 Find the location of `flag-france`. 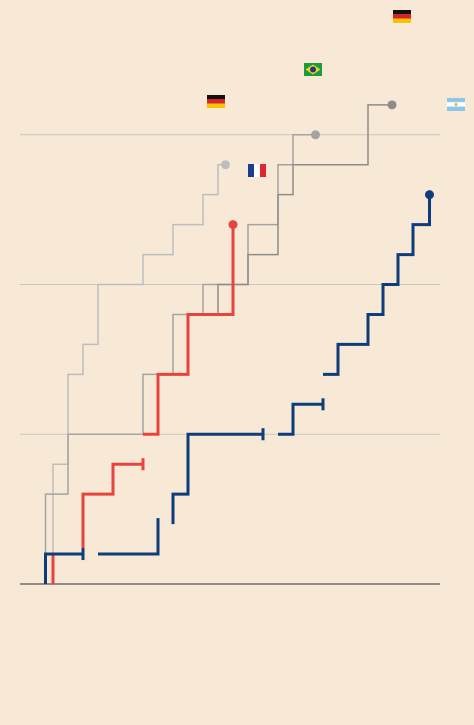

flag-france is located at coordinates (257, 170).